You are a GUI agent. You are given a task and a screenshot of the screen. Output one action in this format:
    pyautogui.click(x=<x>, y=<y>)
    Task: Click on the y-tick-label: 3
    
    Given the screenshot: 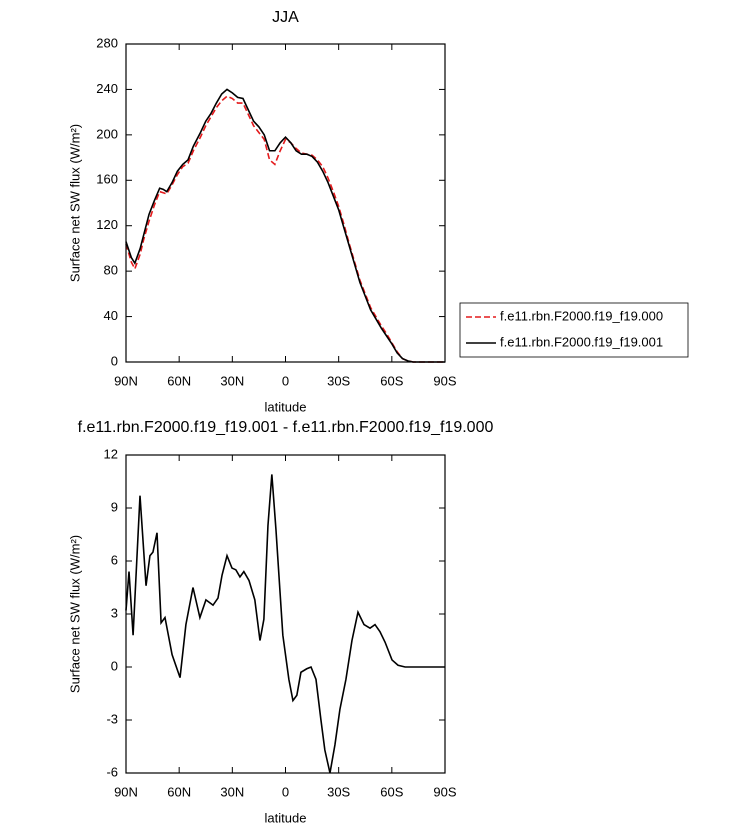 What is the action you would take?
    pyautogui.click(x=114, y=612)
    